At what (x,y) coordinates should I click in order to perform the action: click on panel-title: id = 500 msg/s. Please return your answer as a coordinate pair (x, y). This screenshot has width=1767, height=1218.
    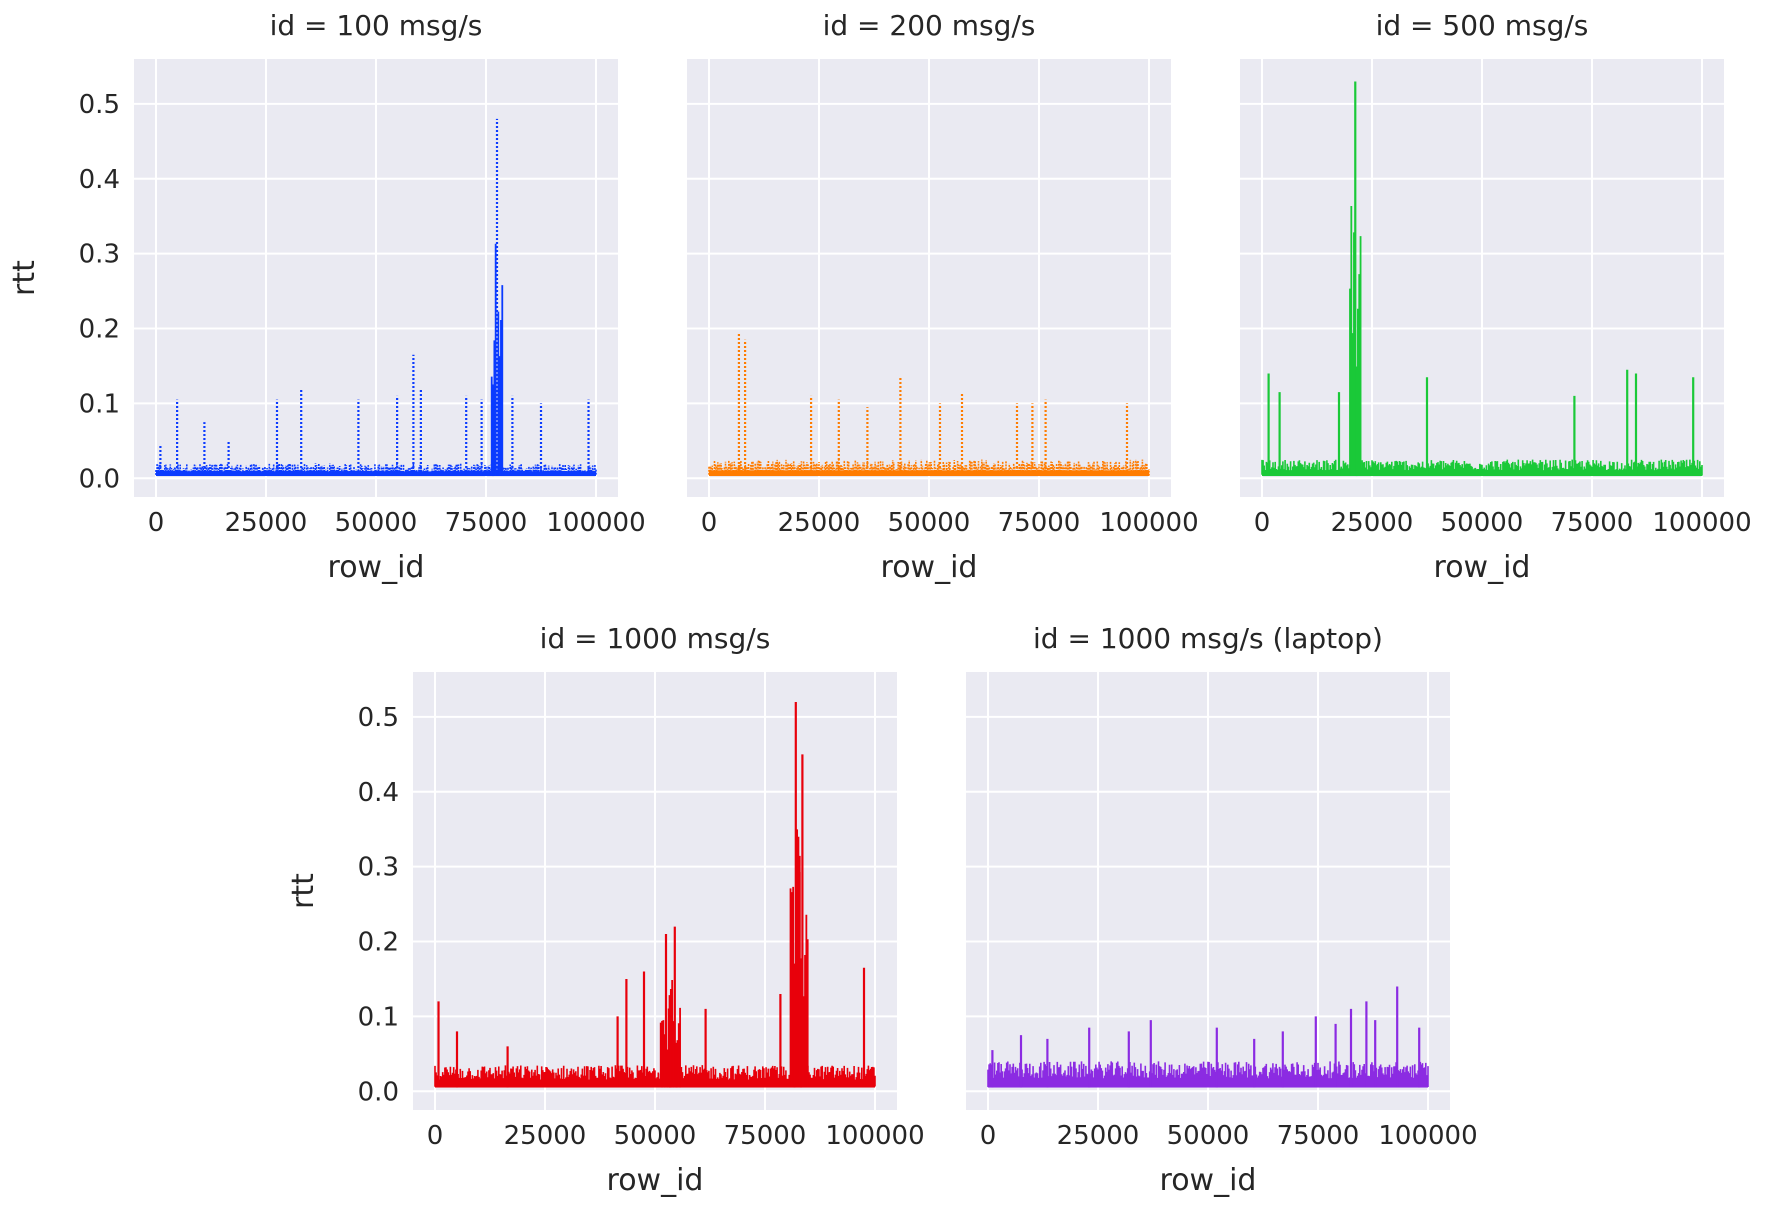
    Looking at the image, I should click on (1482, 25).